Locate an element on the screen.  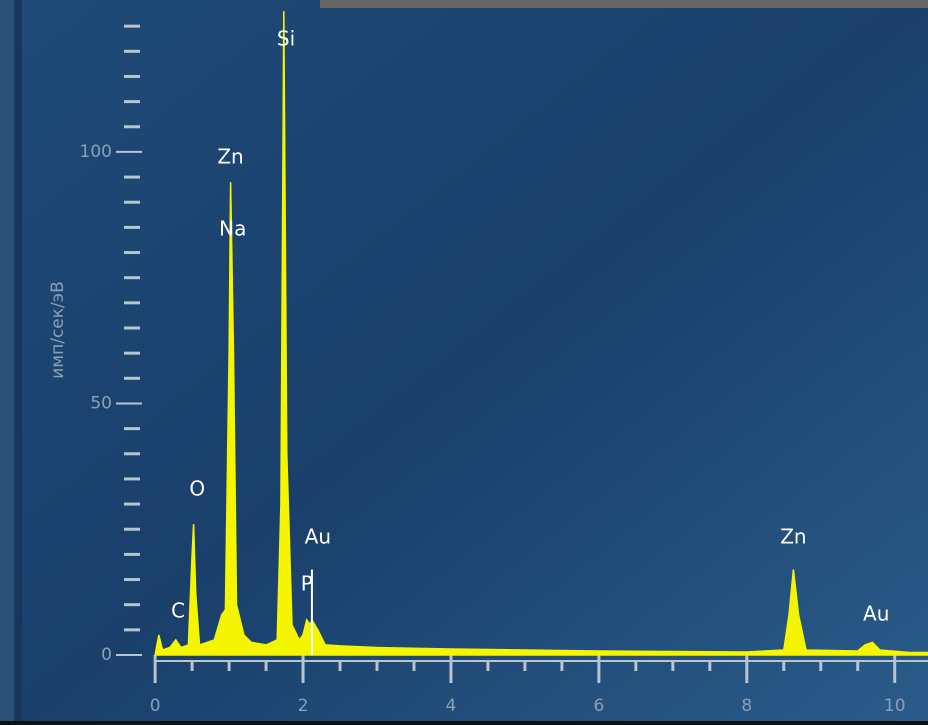
x-tick-label: 10 is located at coordinates (895, 706).